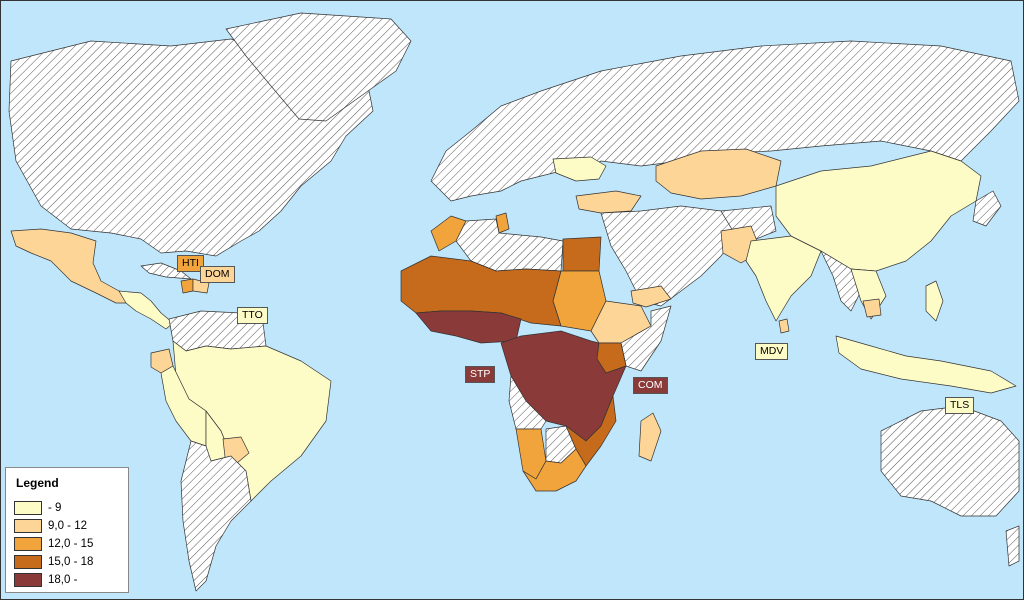 The width and height of the screenshot is (1024, 600). I want to click on legend-item: 9,0 - 12, so click(50, 526).